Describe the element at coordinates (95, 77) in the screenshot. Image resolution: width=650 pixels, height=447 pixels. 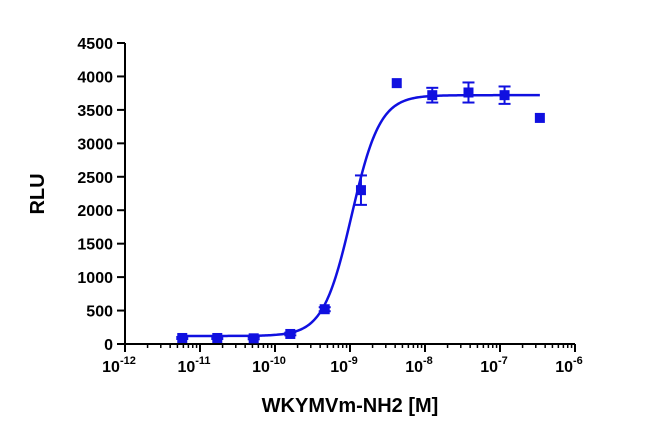
I see `y-tick-label: 4000` at that location.